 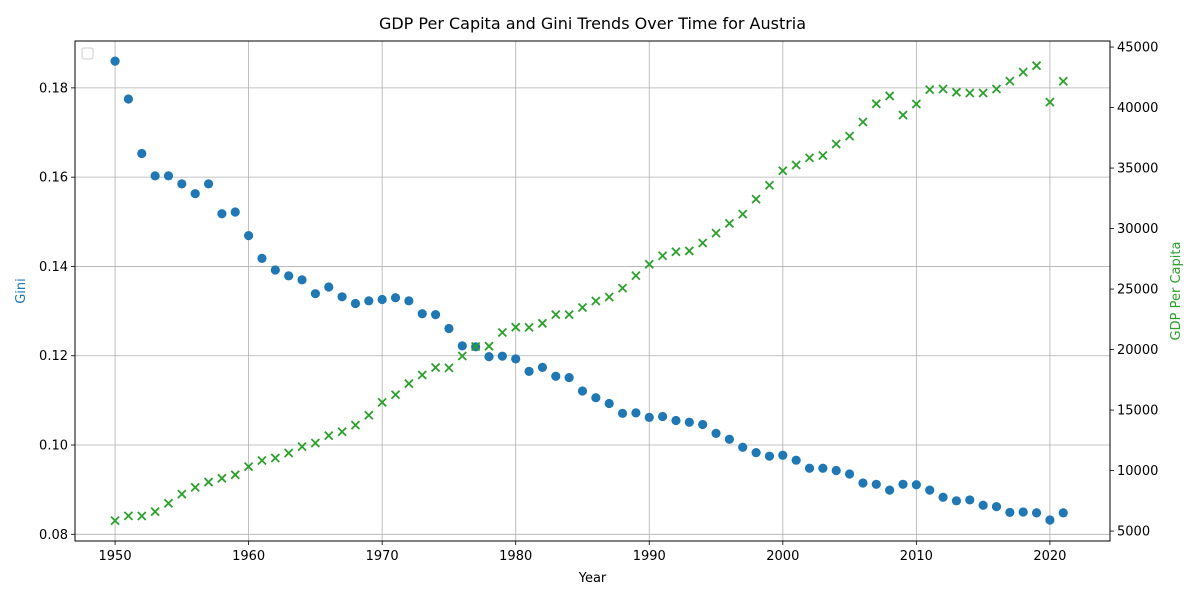 I want to click on right-y-tick-label: 35000, so click(x=1137, y=169).